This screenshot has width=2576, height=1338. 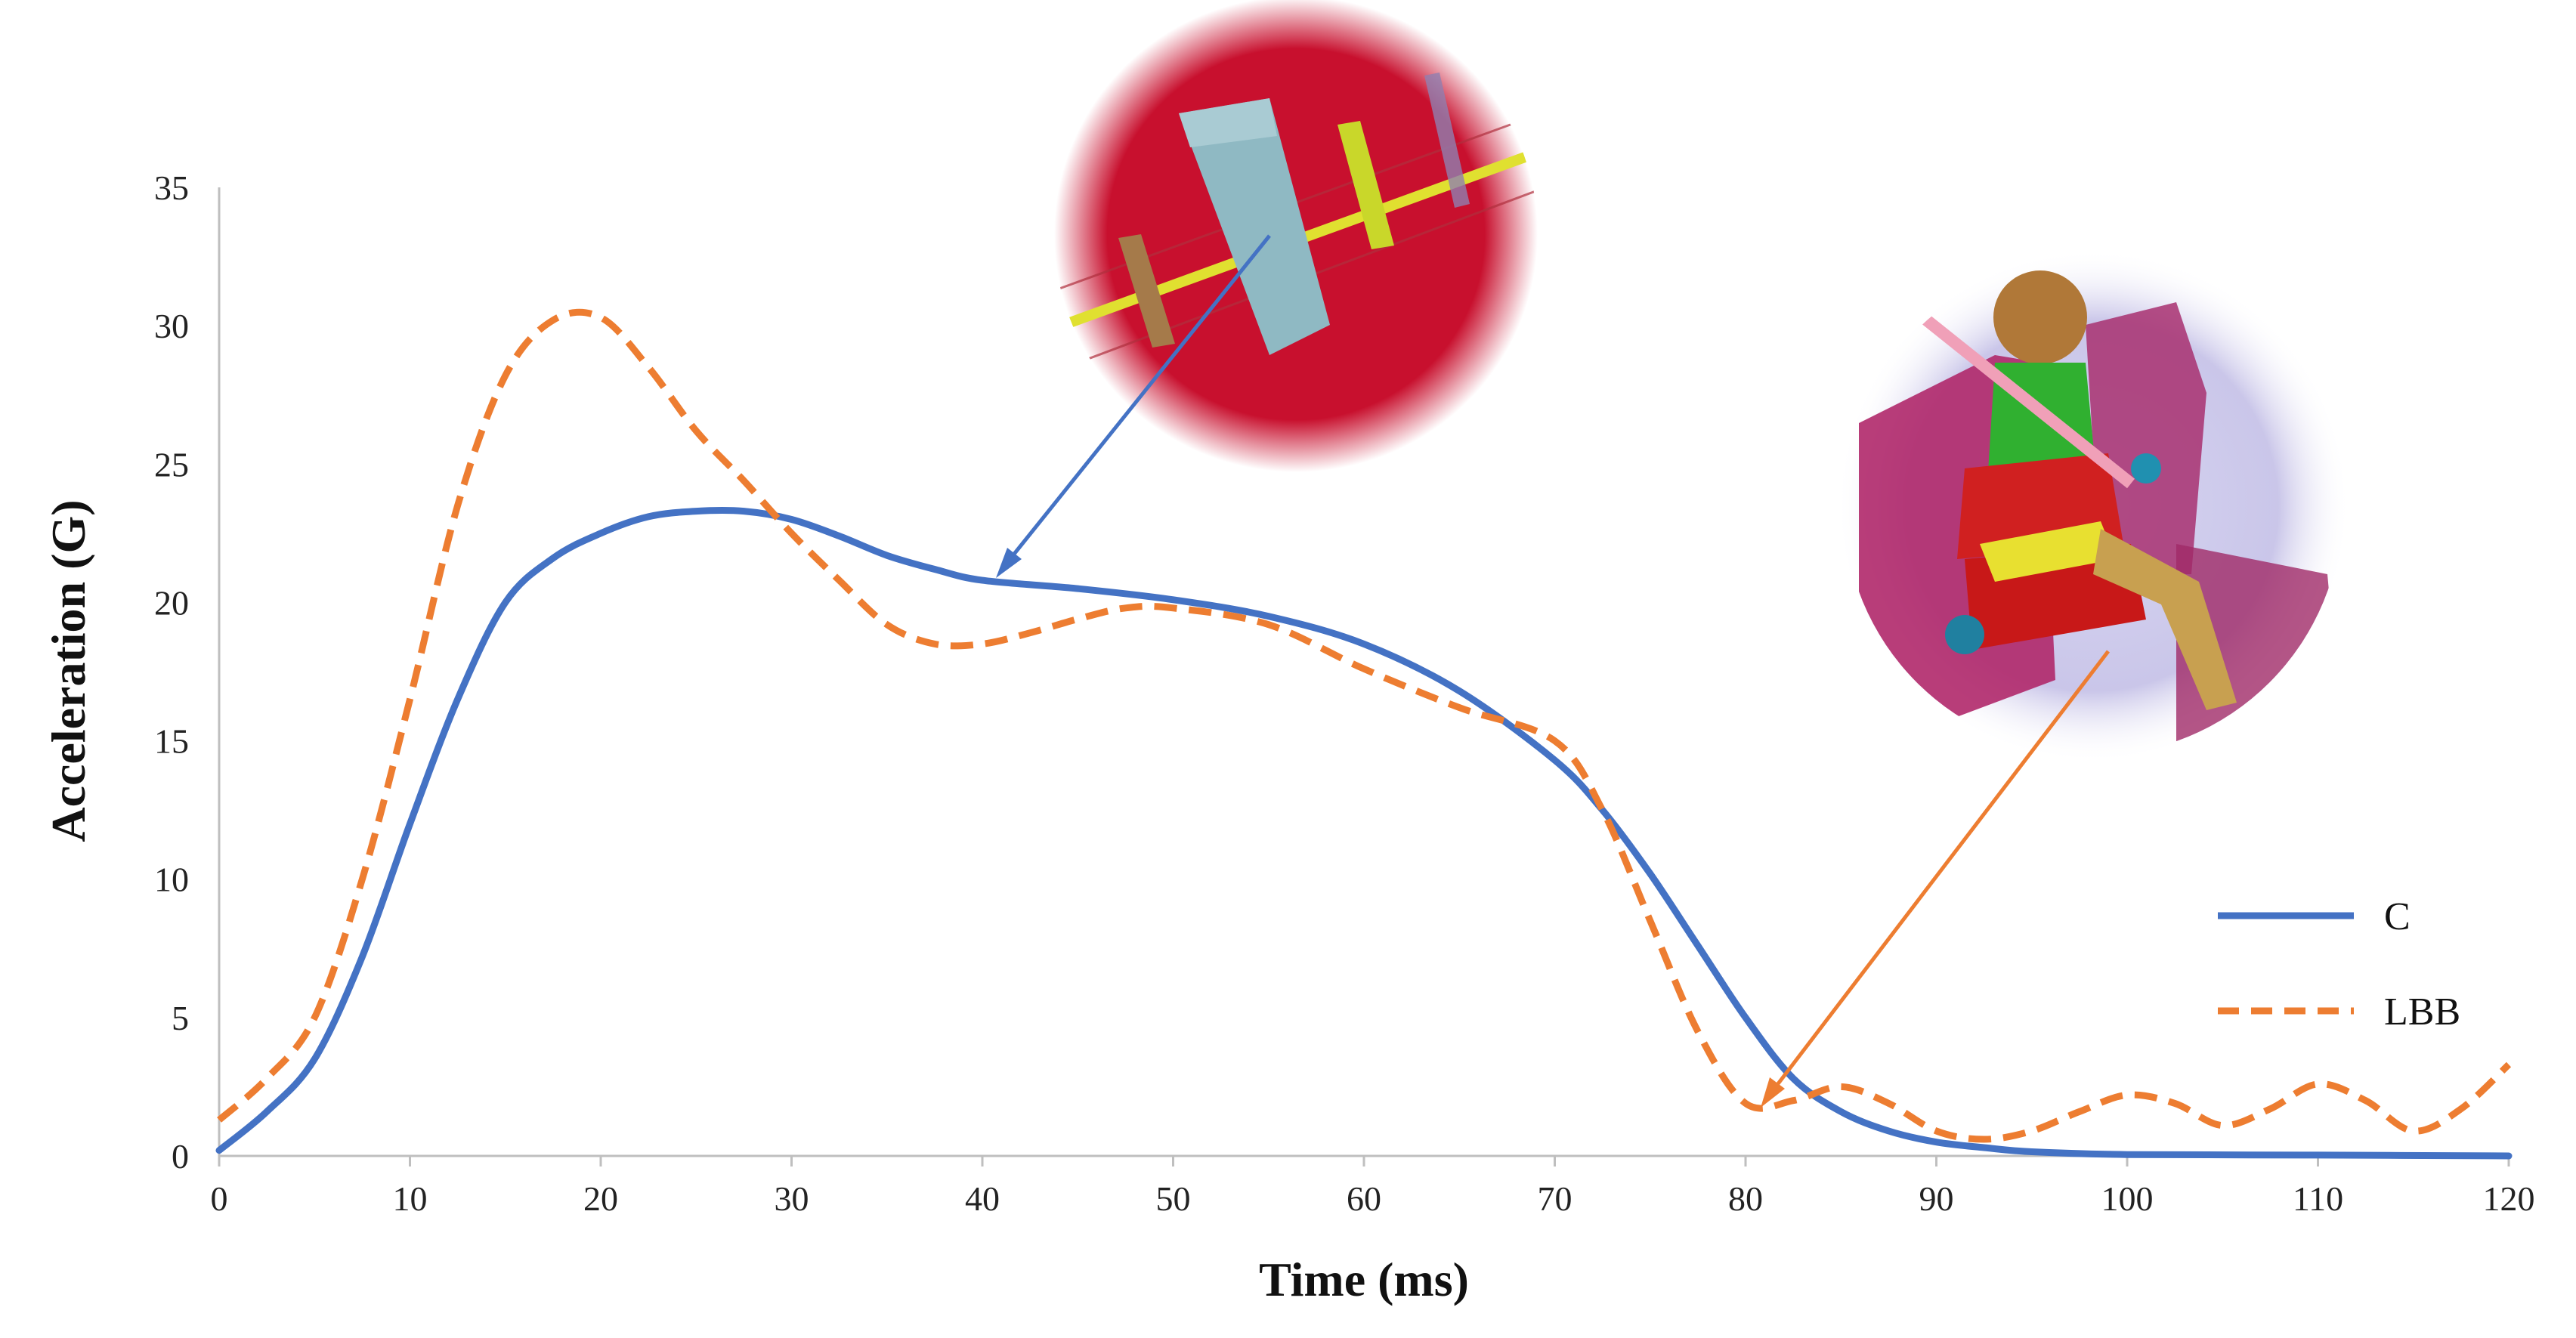 I want to click on y-axis-title: Acceleration (G), so click(x=68, y=670).